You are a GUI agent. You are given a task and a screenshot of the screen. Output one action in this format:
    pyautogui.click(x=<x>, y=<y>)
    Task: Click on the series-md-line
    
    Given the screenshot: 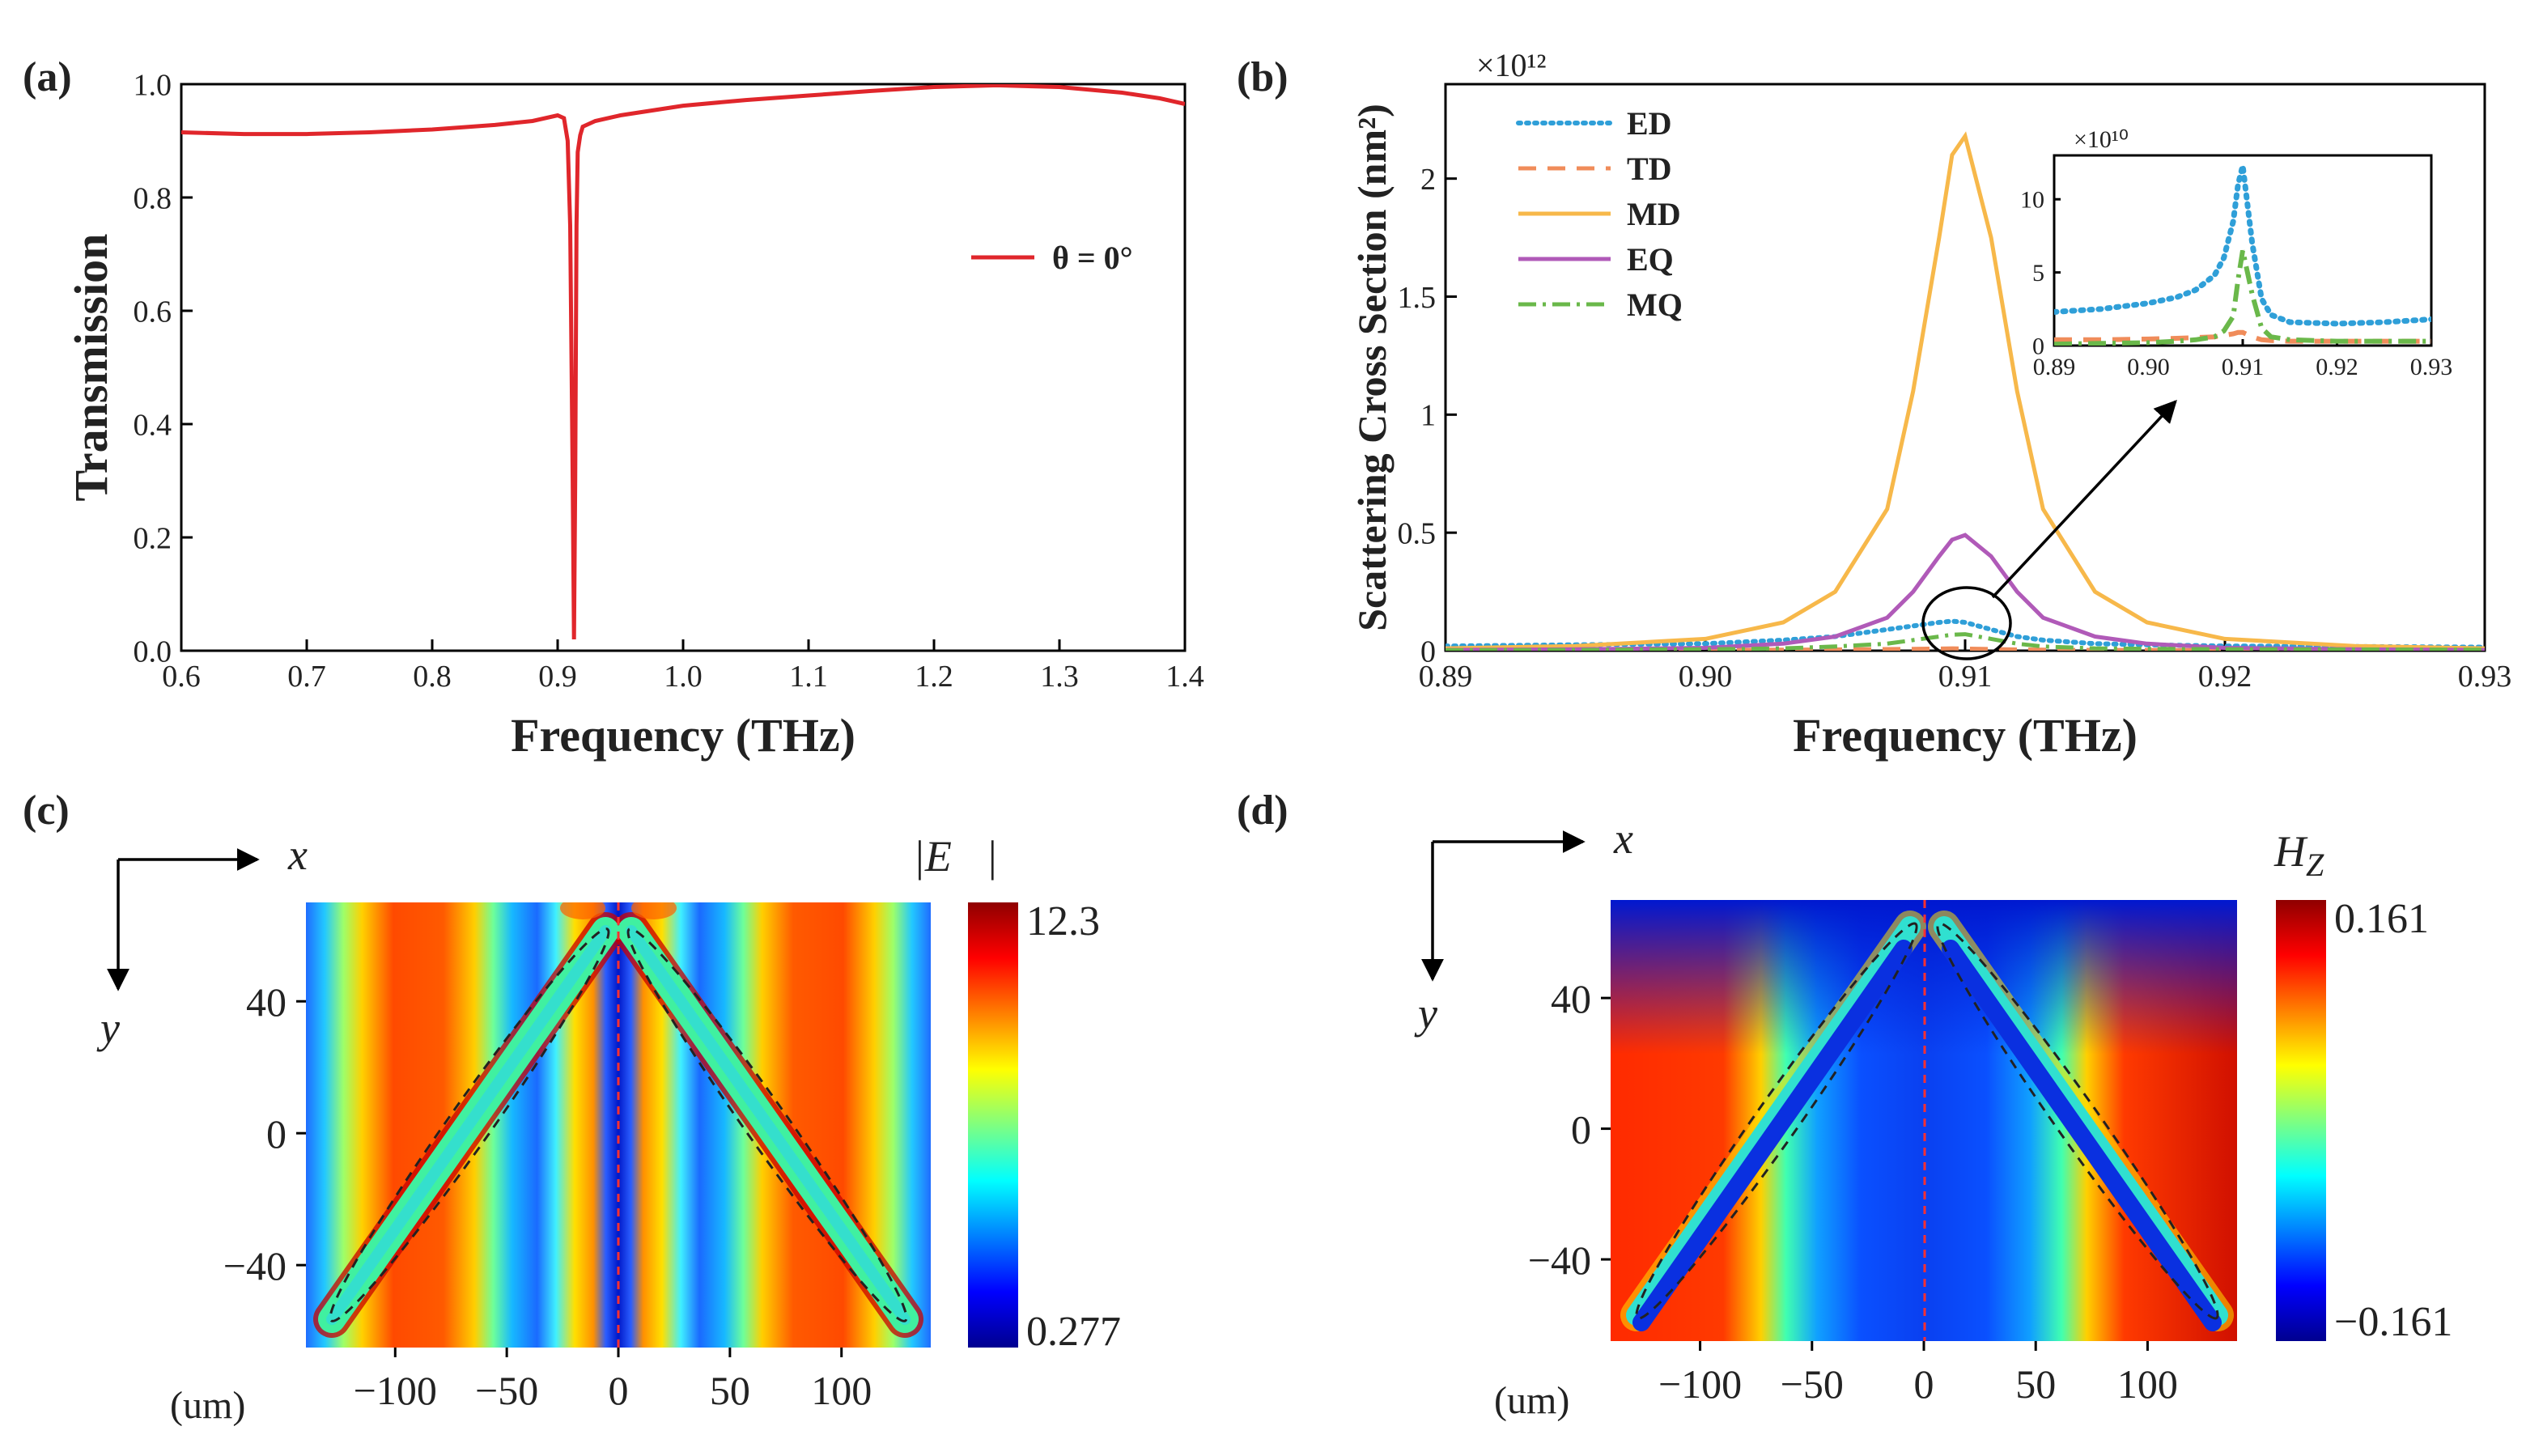 What is the action you would take?
    pyautogui.click(x=1965, y=391)
    